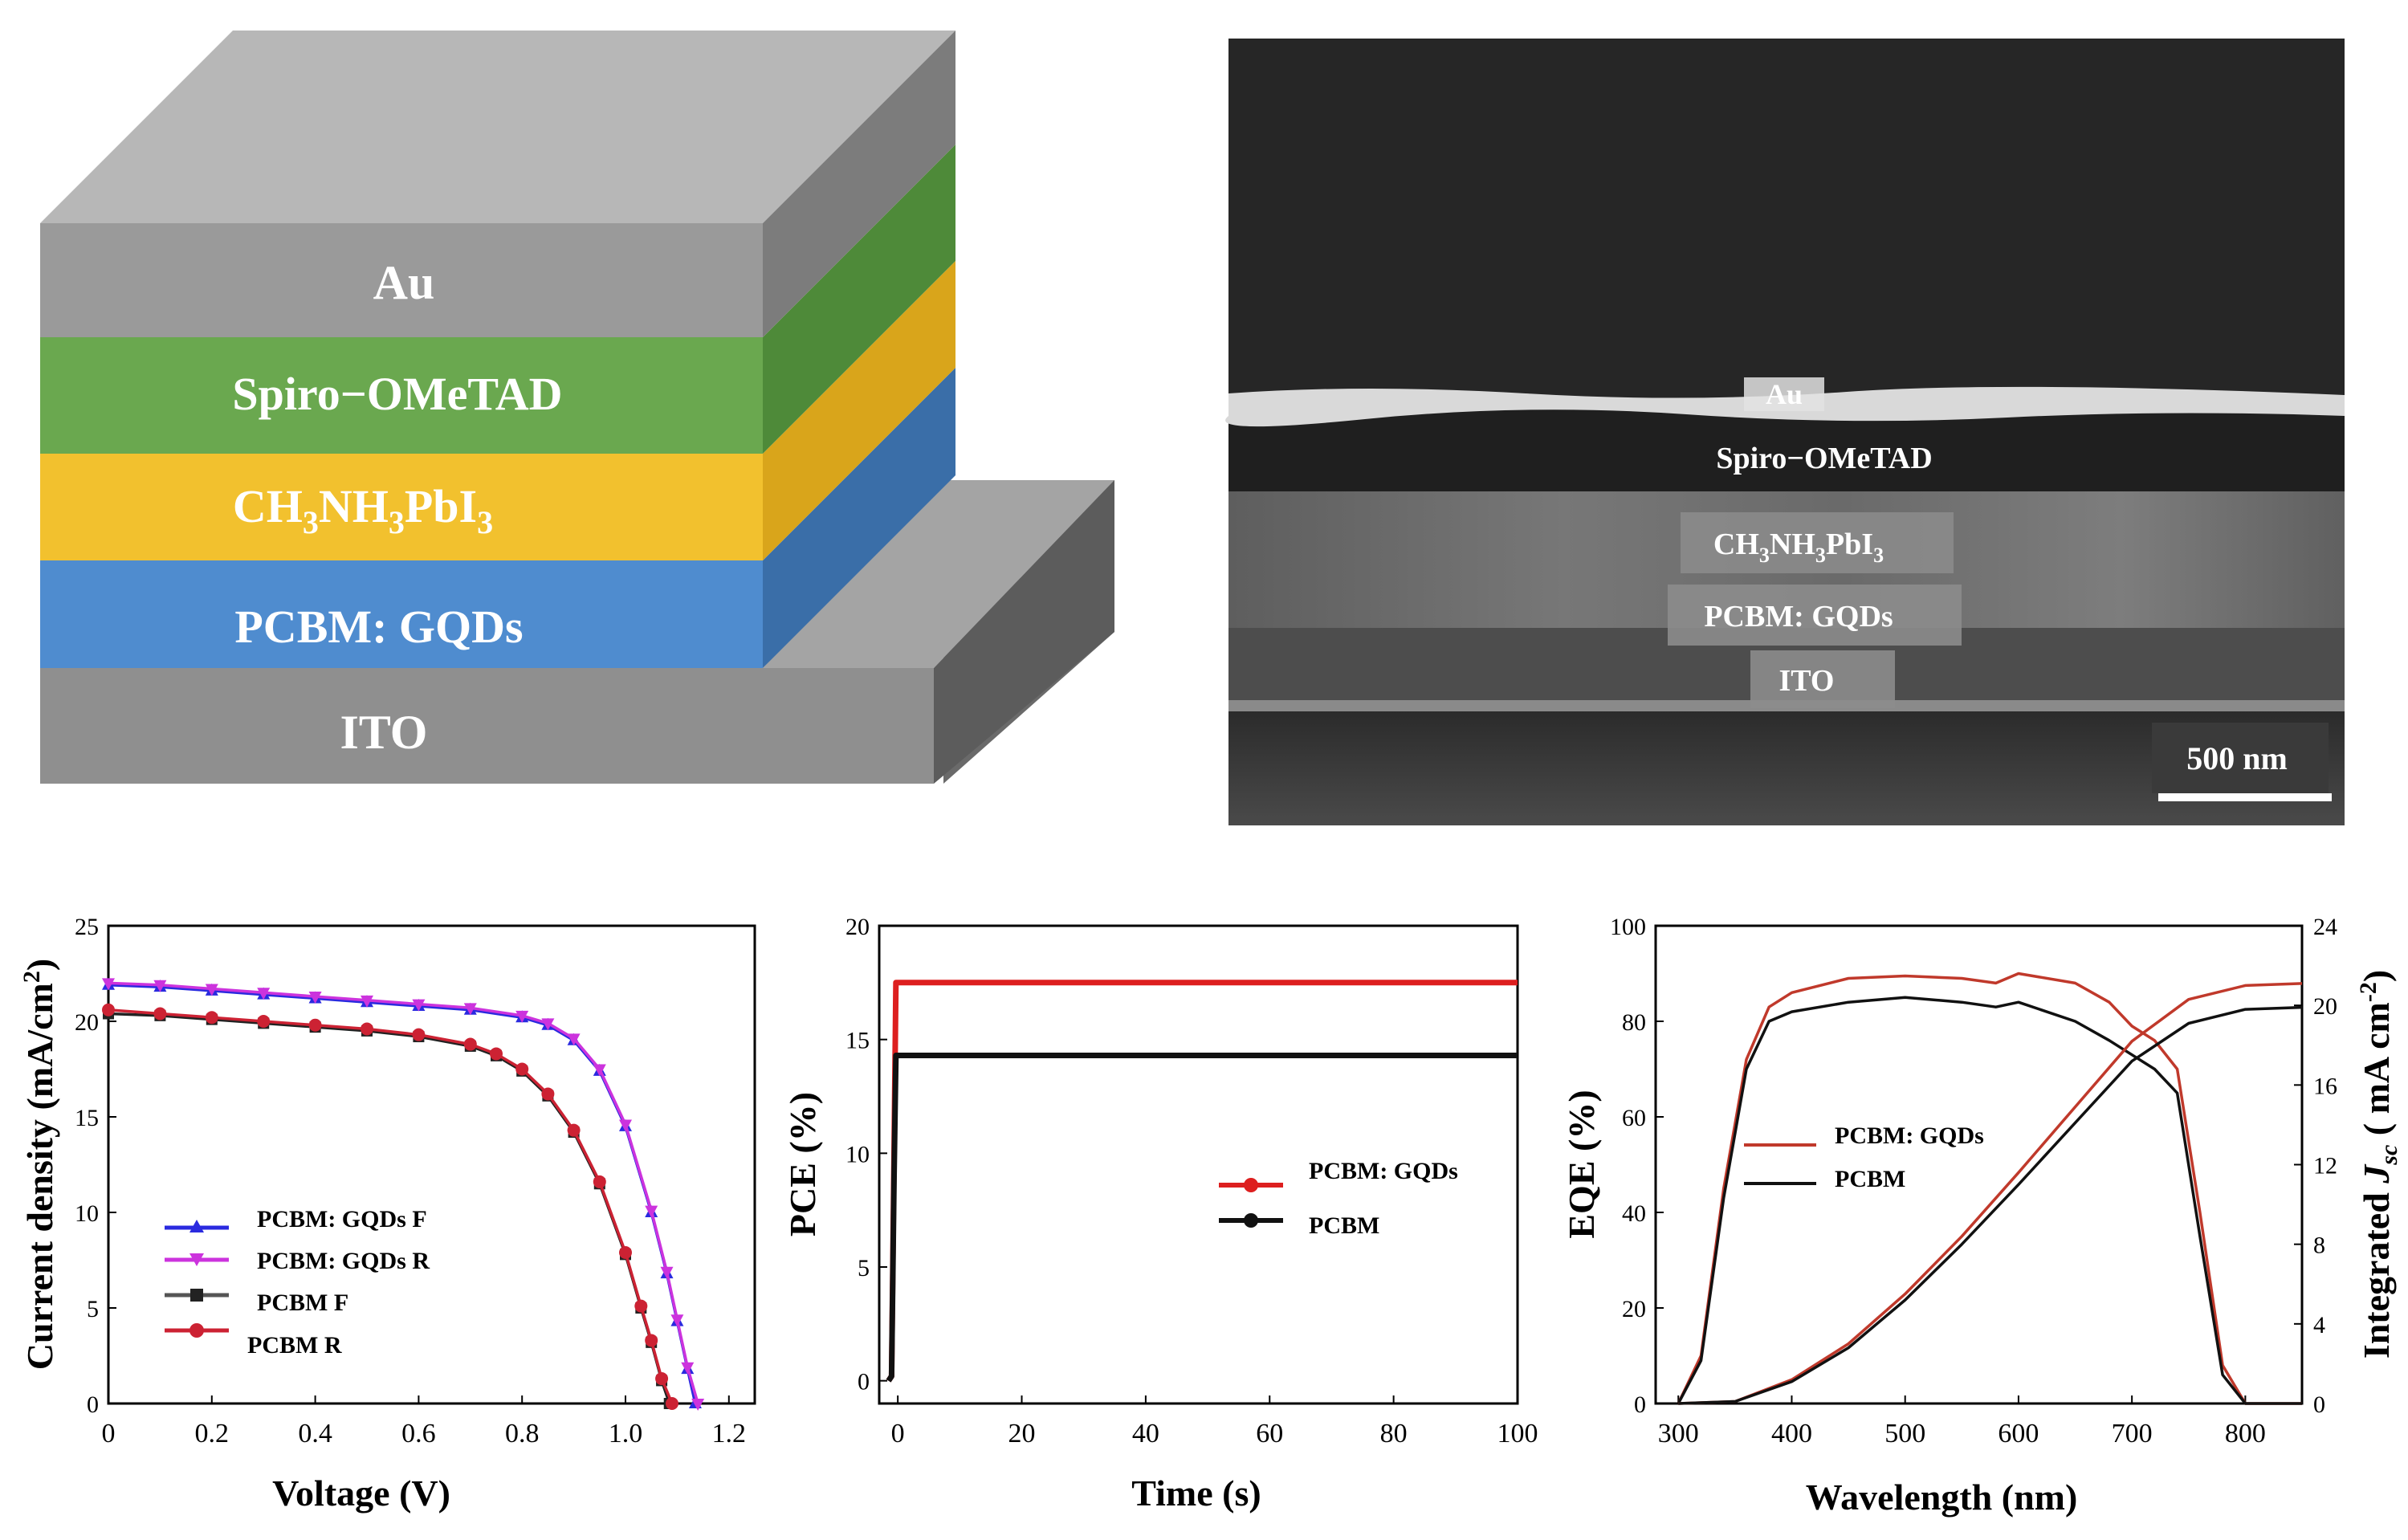 The image size is (2408, 1540). Describe the element at coordinates (2319, 1404) in the screenshot. I see `y-right-tick-label: 0` at that location.